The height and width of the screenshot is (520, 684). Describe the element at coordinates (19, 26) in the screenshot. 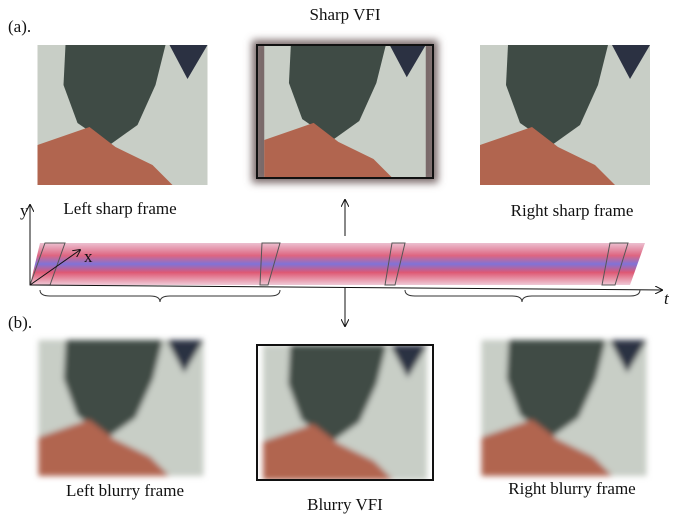

I see `panel-label: (a).` at that location.